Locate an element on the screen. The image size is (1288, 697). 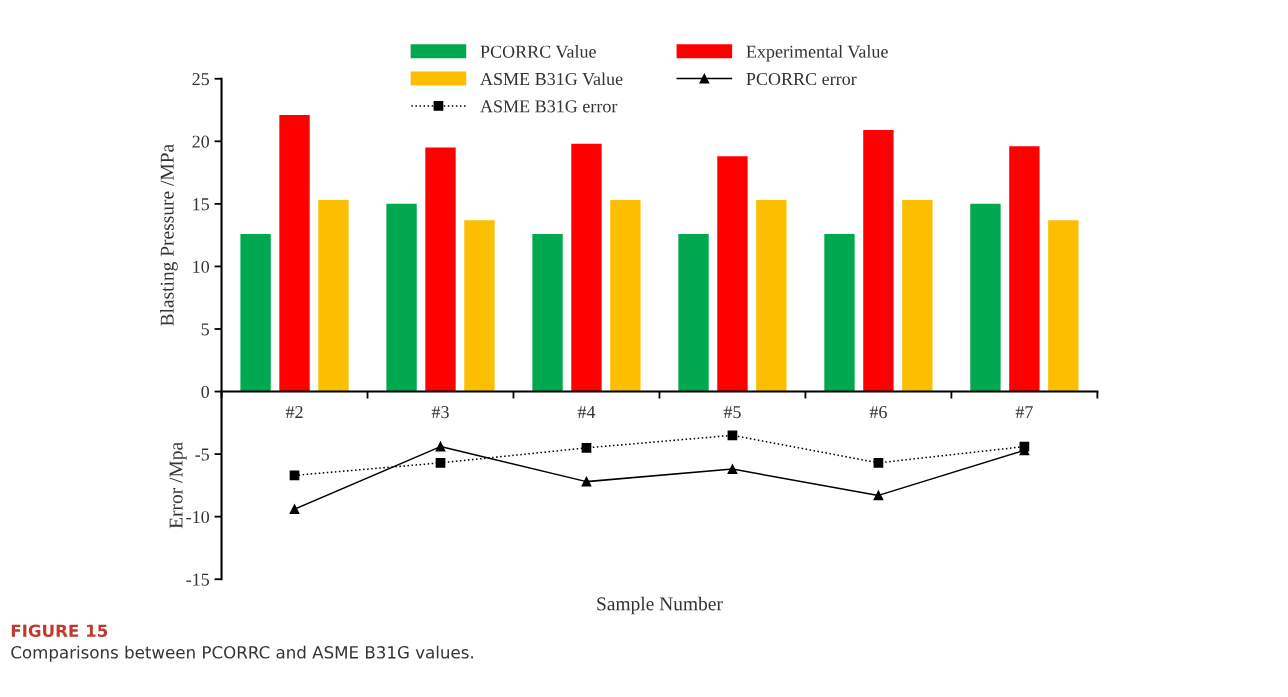
legend-label: Experimental Value is located at coordinates (817, 53).